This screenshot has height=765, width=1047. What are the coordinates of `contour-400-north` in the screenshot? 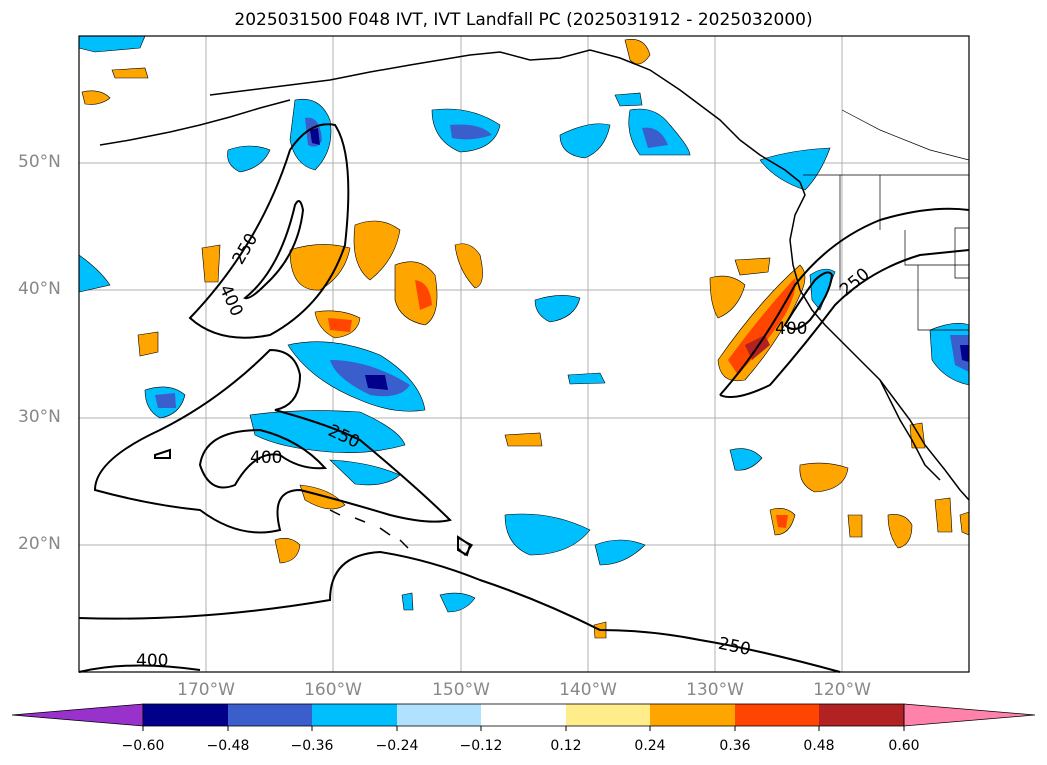 It's located at (274, 250).